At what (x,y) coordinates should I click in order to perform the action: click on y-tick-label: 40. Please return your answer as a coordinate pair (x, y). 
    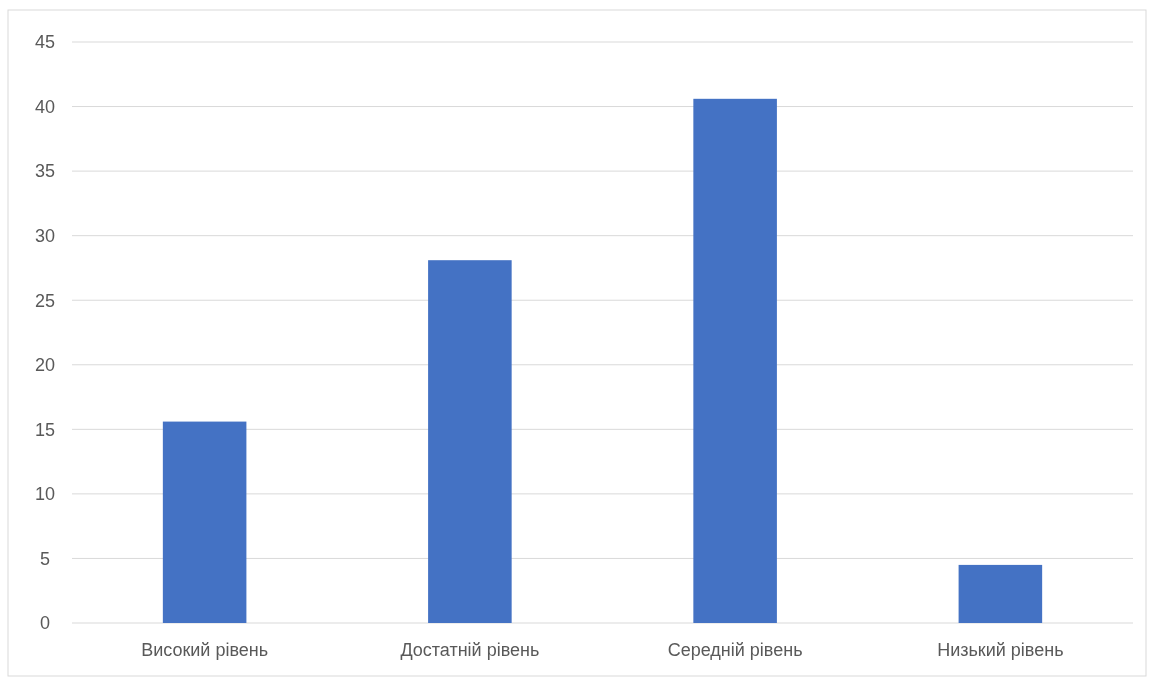
    Looking at the image, I should click on (45, 106).